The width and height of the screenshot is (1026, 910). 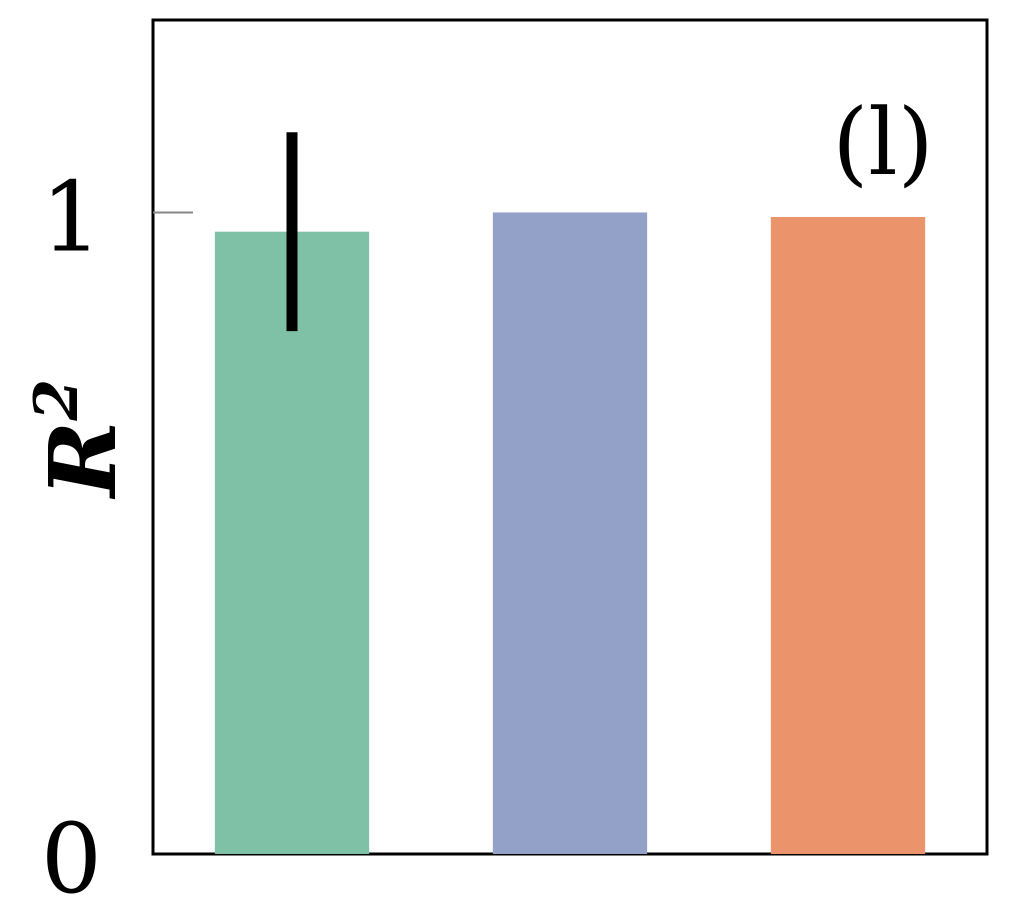 I want to click on y-tick-label-2: 1, so click(x=71, y=217).